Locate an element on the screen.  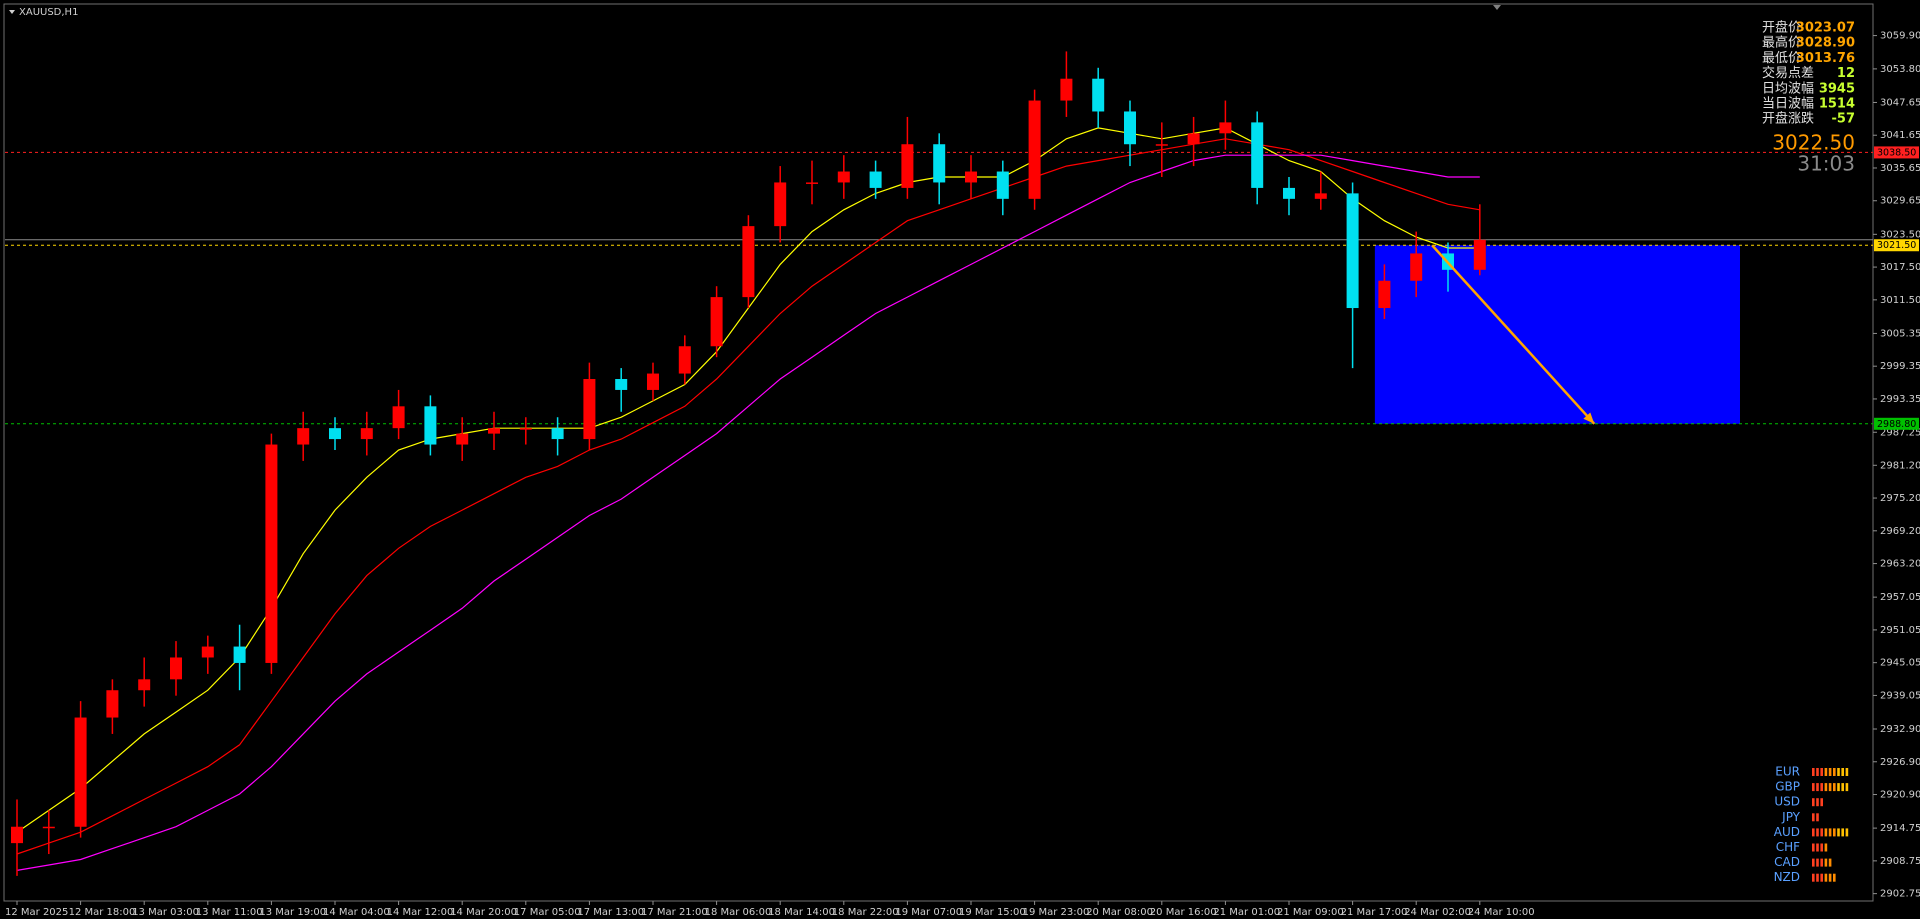
info-label: 最高价 is located at coordinates (1781, 43).